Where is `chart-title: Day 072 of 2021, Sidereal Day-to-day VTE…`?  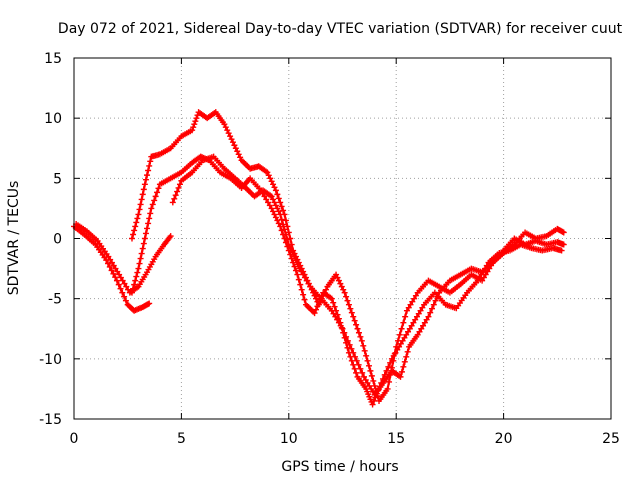 chart-title: Day 072 of 2021, Sidereal Day-to-day VTE… is located at coordinates (340, 29).